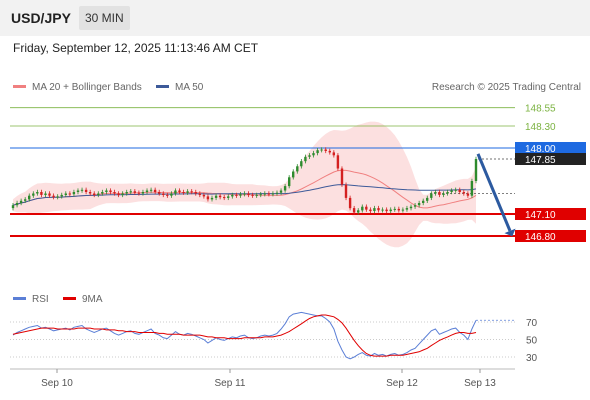  I want to click on ma20-legend-swatch, so click(19, 86).